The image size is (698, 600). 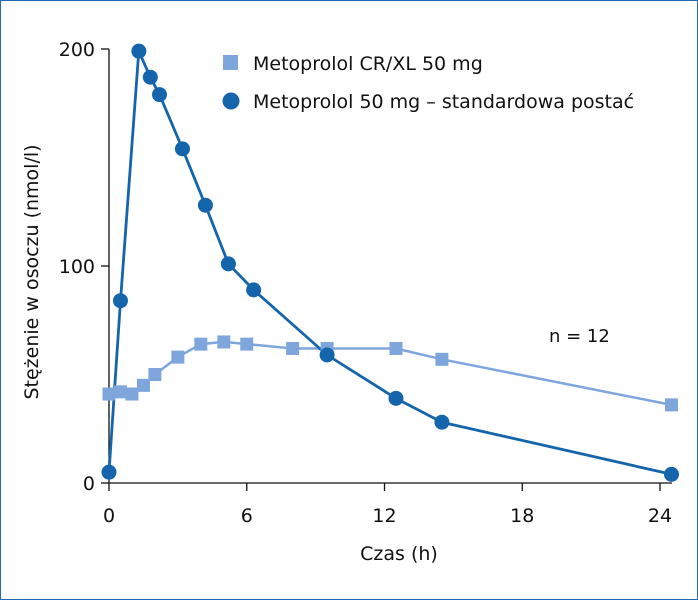 What do you see at coordinates (522, 516) in the screenshot?
I see `x-tick-label: 18` at bounding box center [522, 516].